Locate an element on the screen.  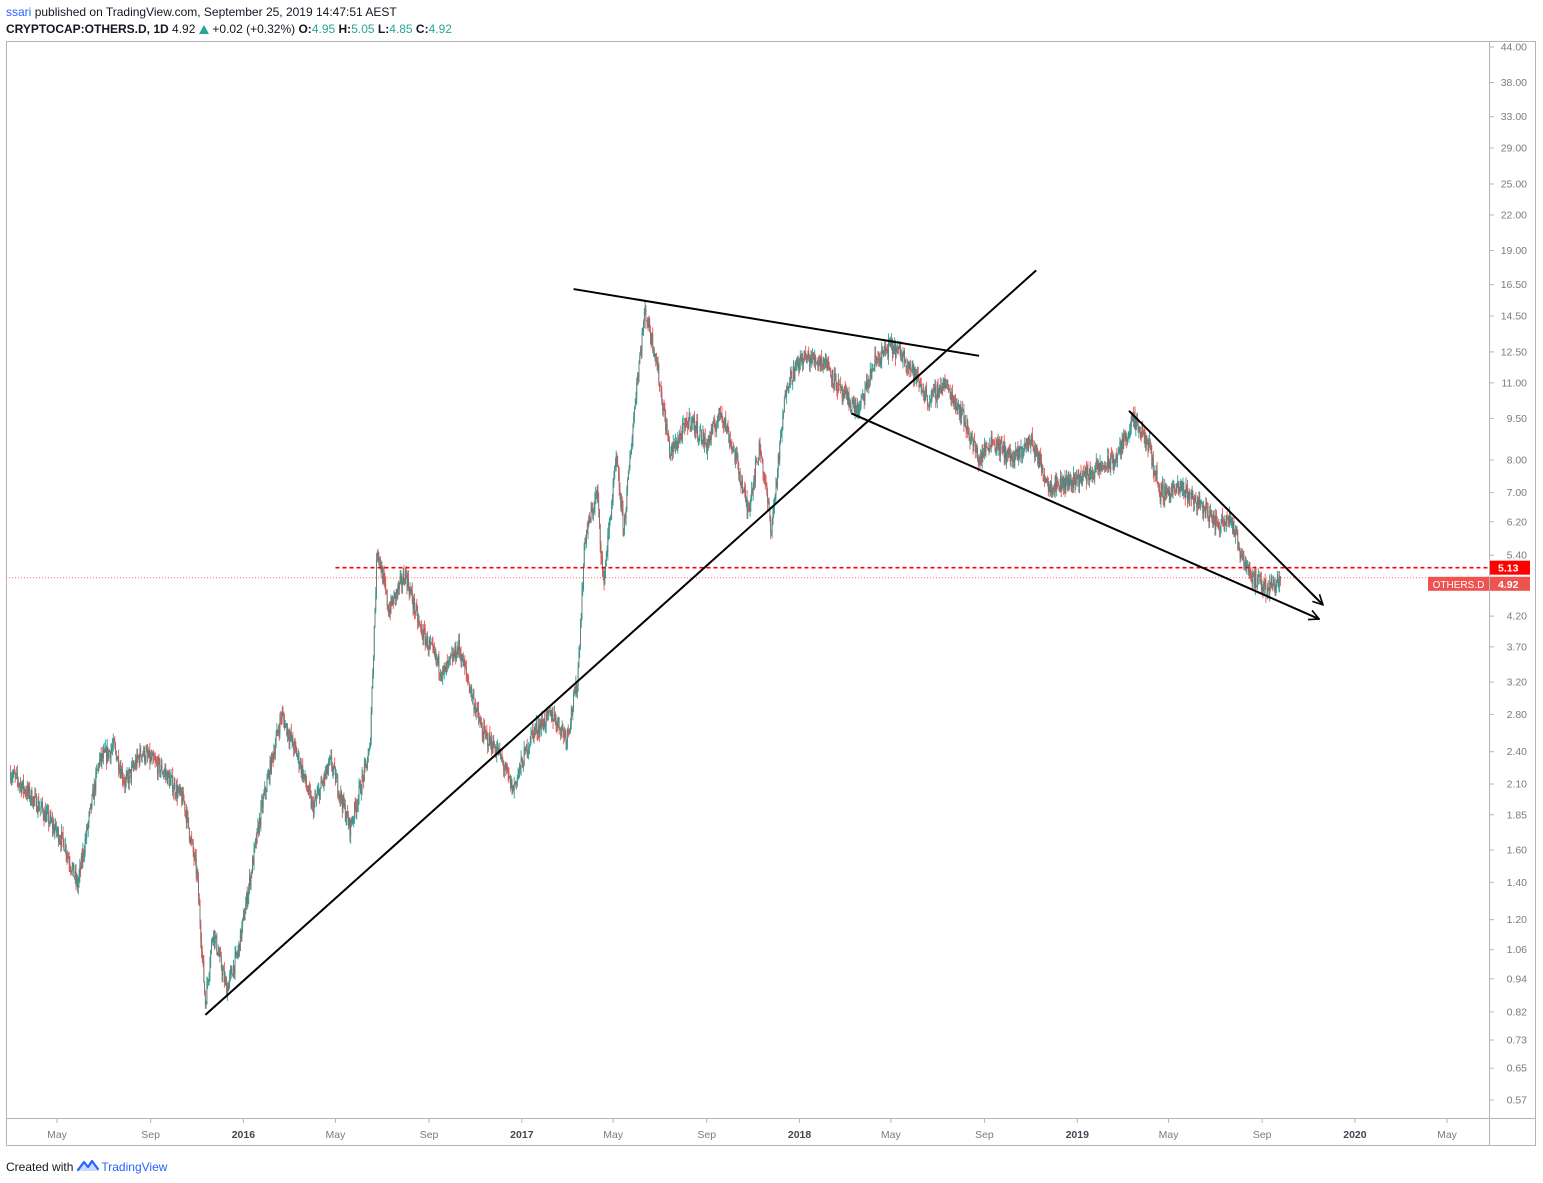
wedge-lower-line is located at coordinates (1084, 515).